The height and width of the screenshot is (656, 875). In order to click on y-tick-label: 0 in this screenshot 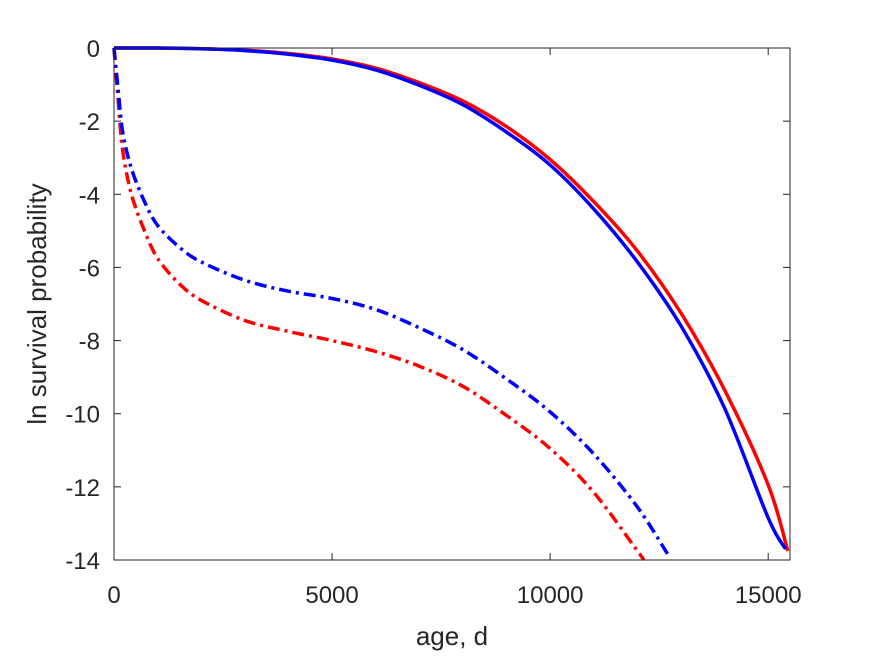, I will do `click(93, 49)`.